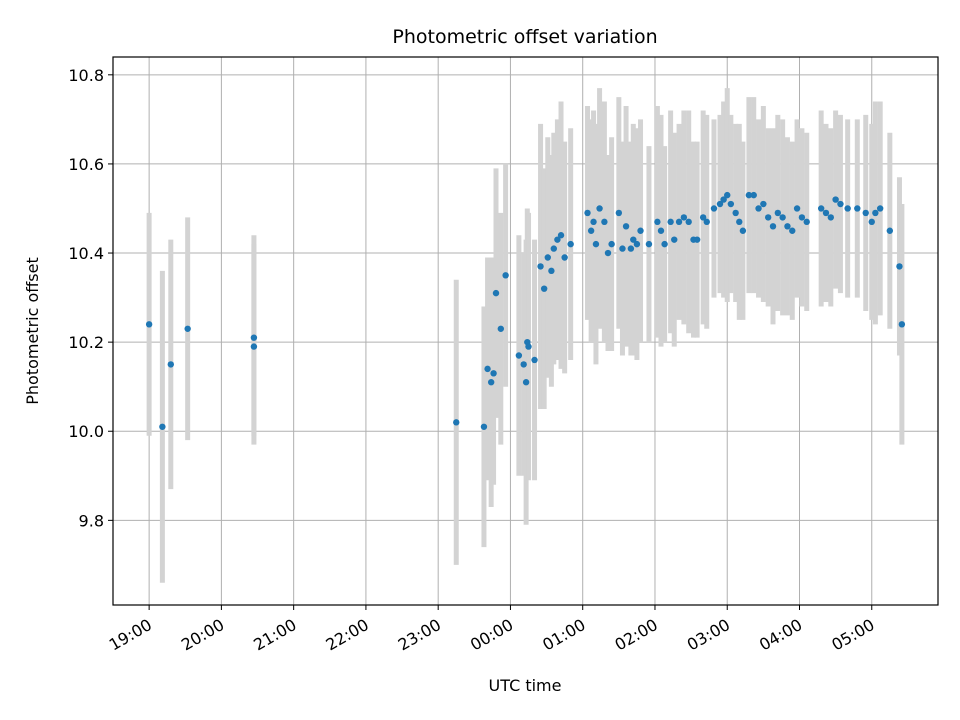 The height and width of the screenshot is (720, 960). What do you see at coordinates (86, 431) in the screenshot?
I see `y-tick-label: 10.0` at bounding box center [86, 431].